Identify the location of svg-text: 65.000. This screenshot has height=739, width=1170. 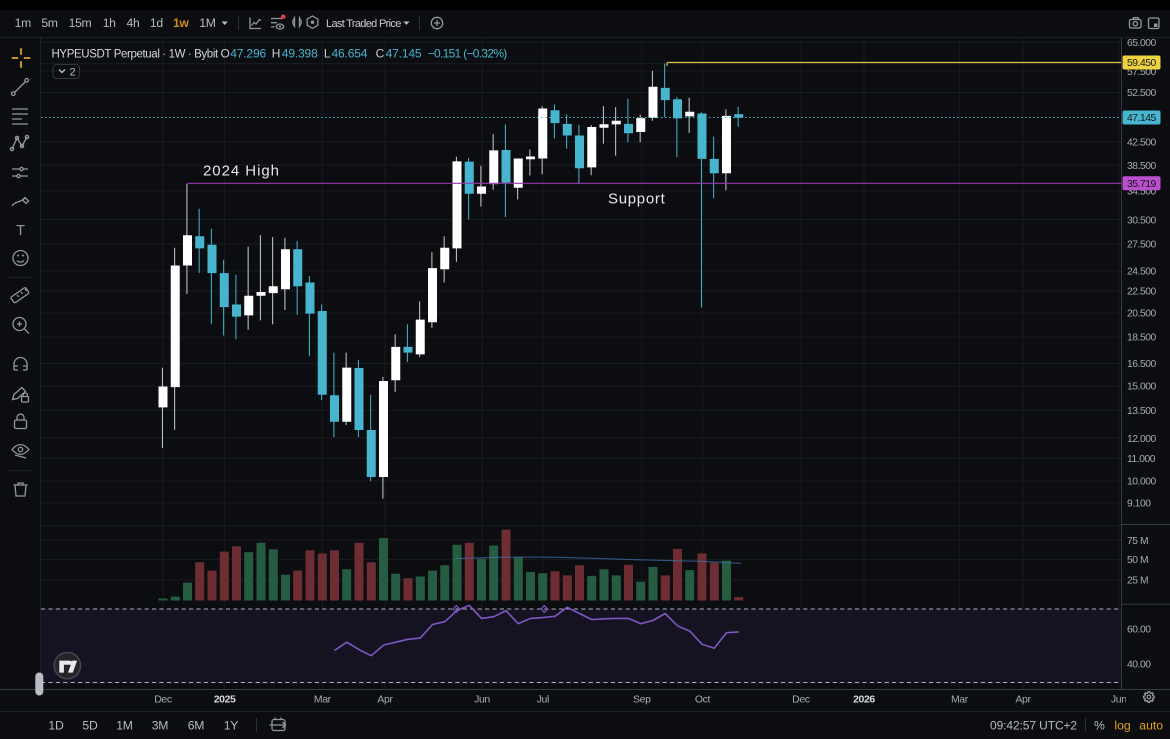
(1142, 43).